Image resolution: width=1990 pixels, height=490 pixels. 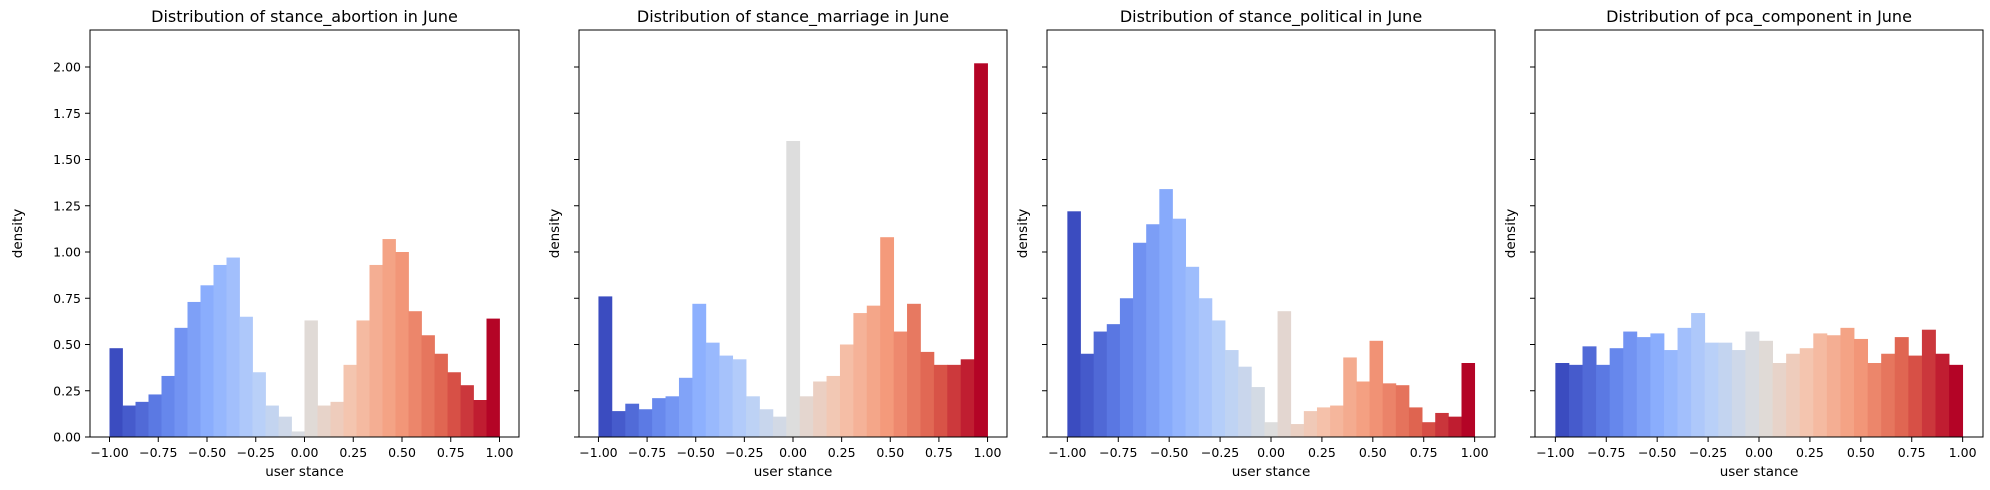 I want to click on x-tick-label: 0.50, so click(x=1373, y=452).